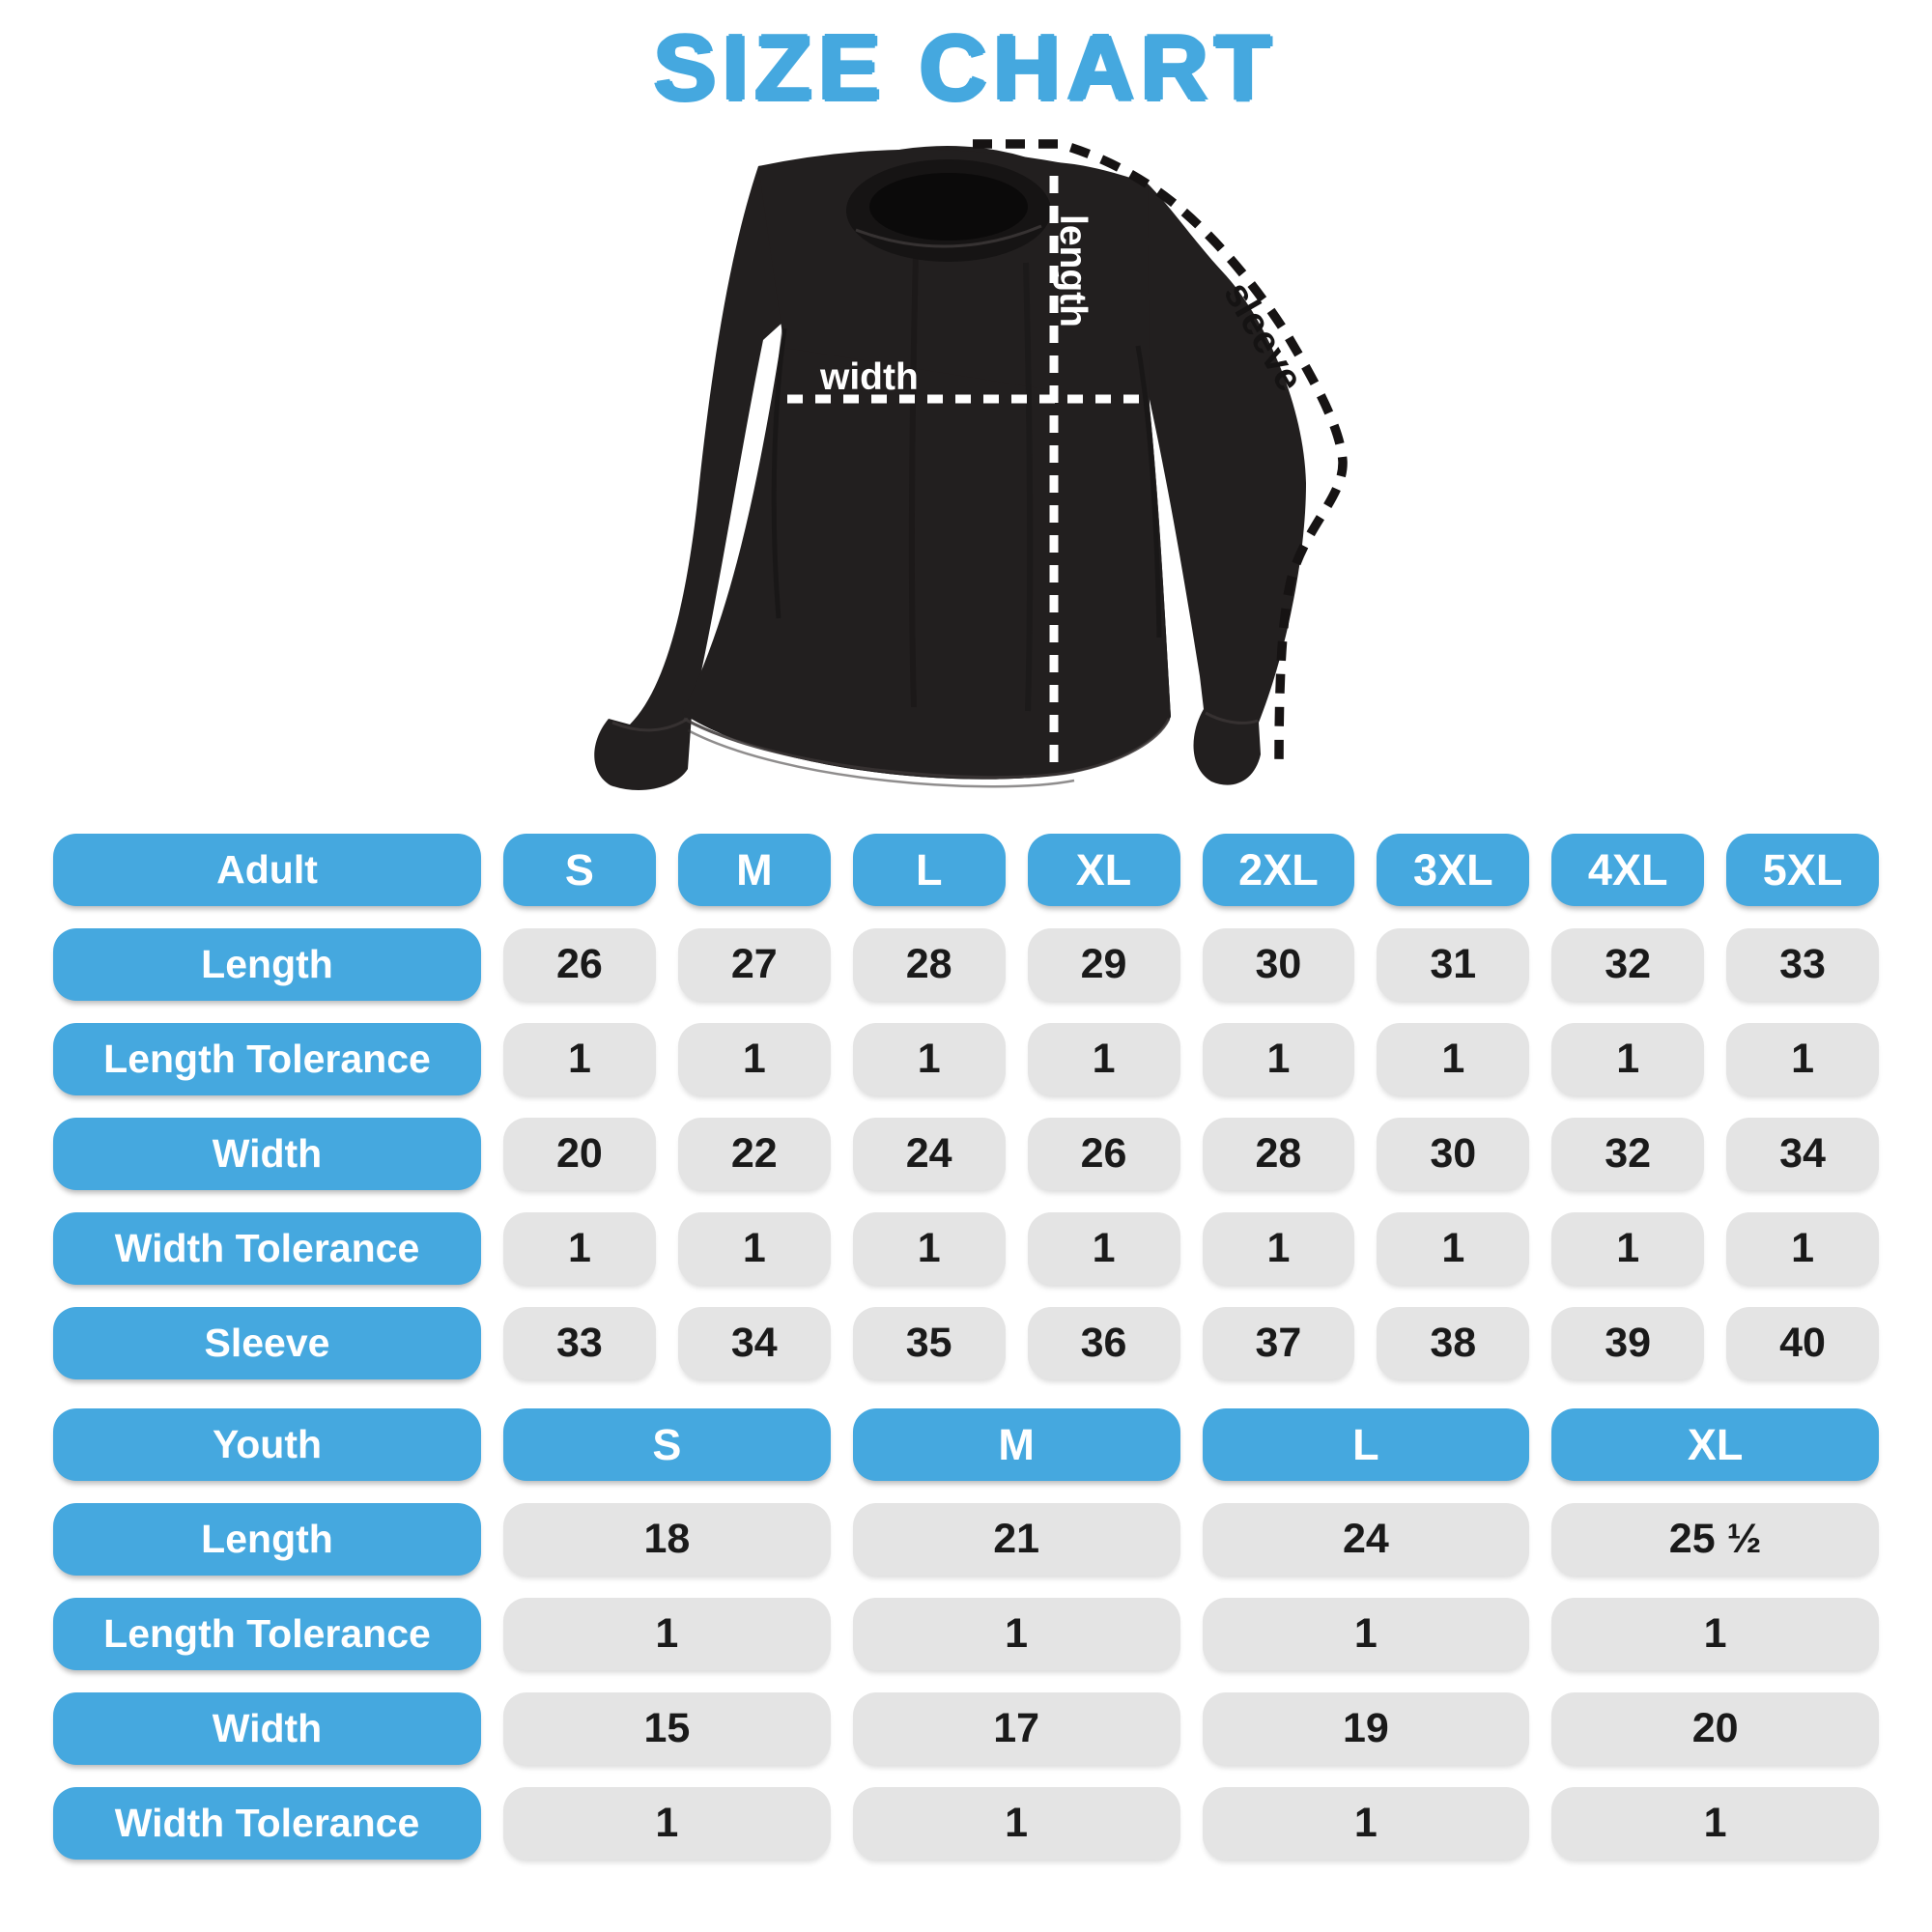  I want to click on value-cell: 38, so click(1453, 1343).